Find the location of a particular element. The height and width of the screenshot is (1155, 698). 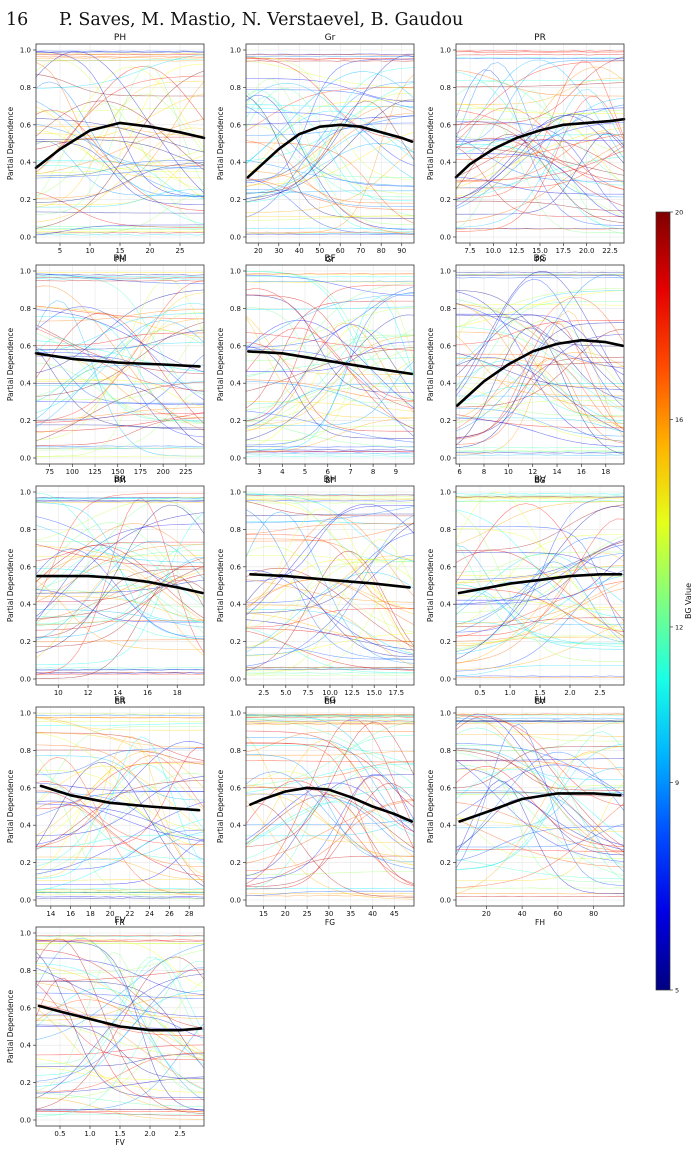

y-tick-label: 0.0 is located at coordinates (25, 459).